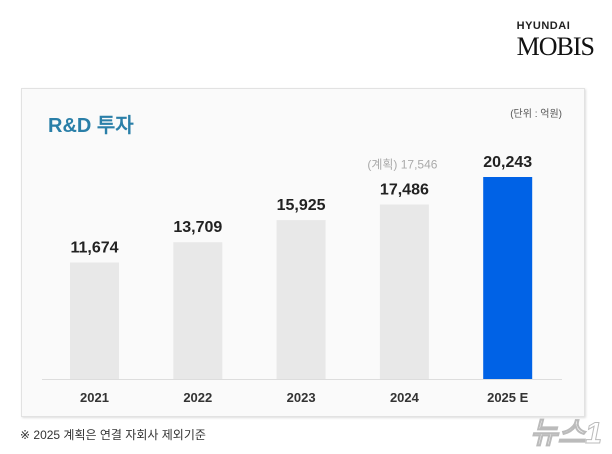 Image resolution: width=612 pixels, height=454 pixels. What do you see at coordinates (566, 434) in the screenshot?
I see `news1-watermark: 뉴스1` at bounding box center [566, 434].